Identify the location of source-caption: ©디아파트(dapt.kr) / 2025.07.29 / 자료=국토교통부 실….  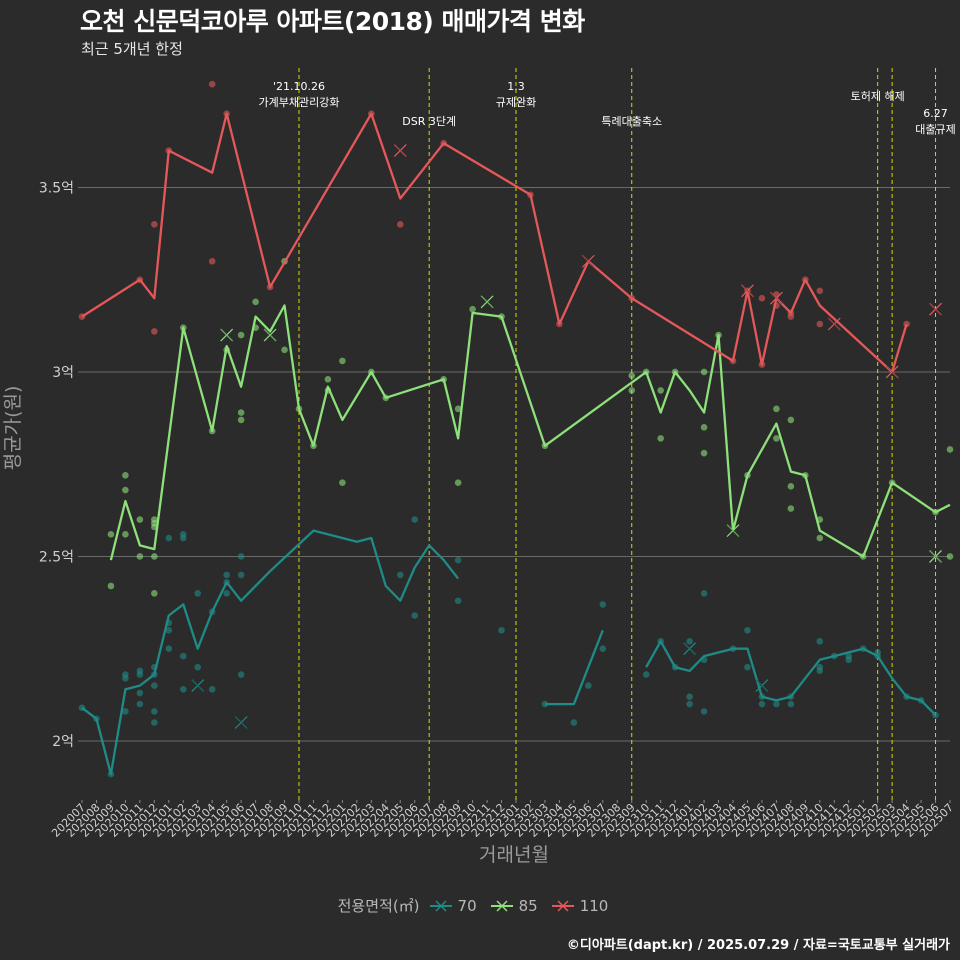
(758, 945).